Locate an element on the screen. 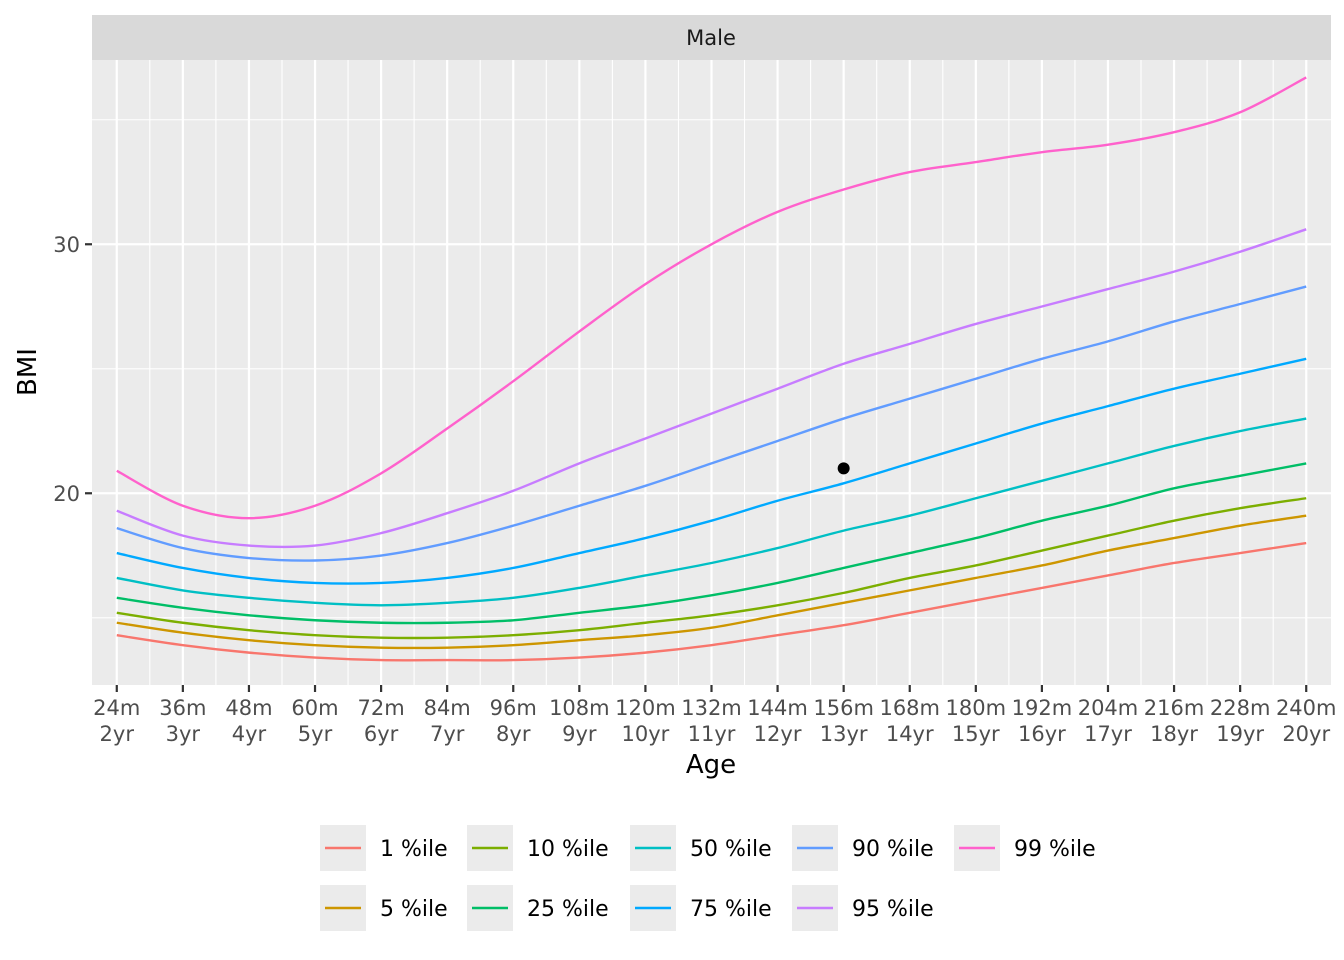  x-tick-label-months: 156m is located at coordinates (843, 708).